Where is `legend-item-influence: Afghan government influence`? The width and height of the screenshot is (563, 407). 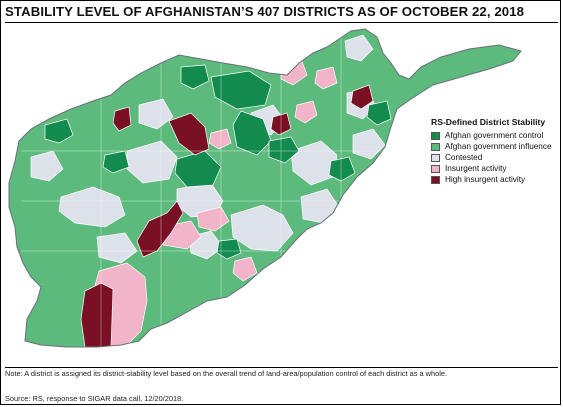
legend-item-influence: Afghan government influence is located at coordinates (496, 146).